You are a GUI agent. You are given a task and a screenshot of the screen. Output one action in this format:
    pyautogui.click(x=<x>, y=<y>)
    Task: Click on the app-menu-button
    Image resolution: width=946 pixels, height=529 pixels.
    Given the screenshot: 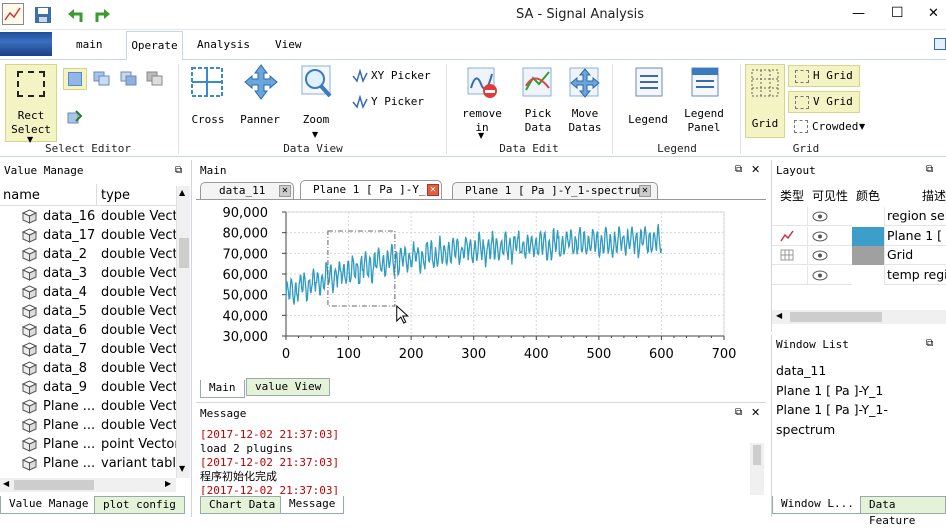 What is the action you would take?
    pyautogui.click(x=26, y=44)
    